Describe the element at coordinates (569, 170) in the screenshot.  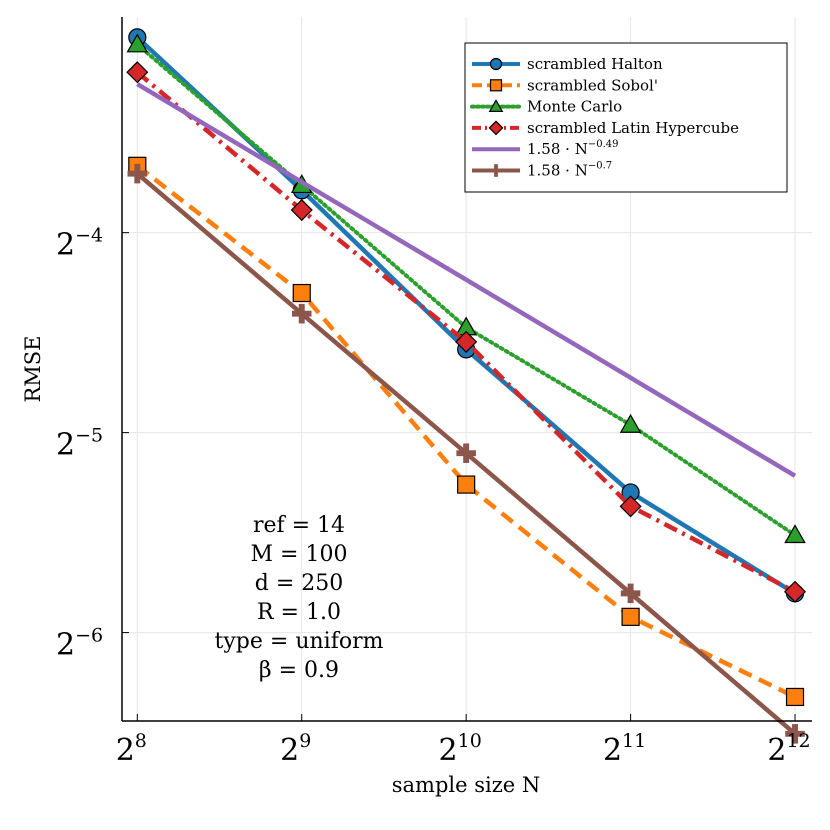
I see `legend-label: 1.58 · N−0.7` at that location.